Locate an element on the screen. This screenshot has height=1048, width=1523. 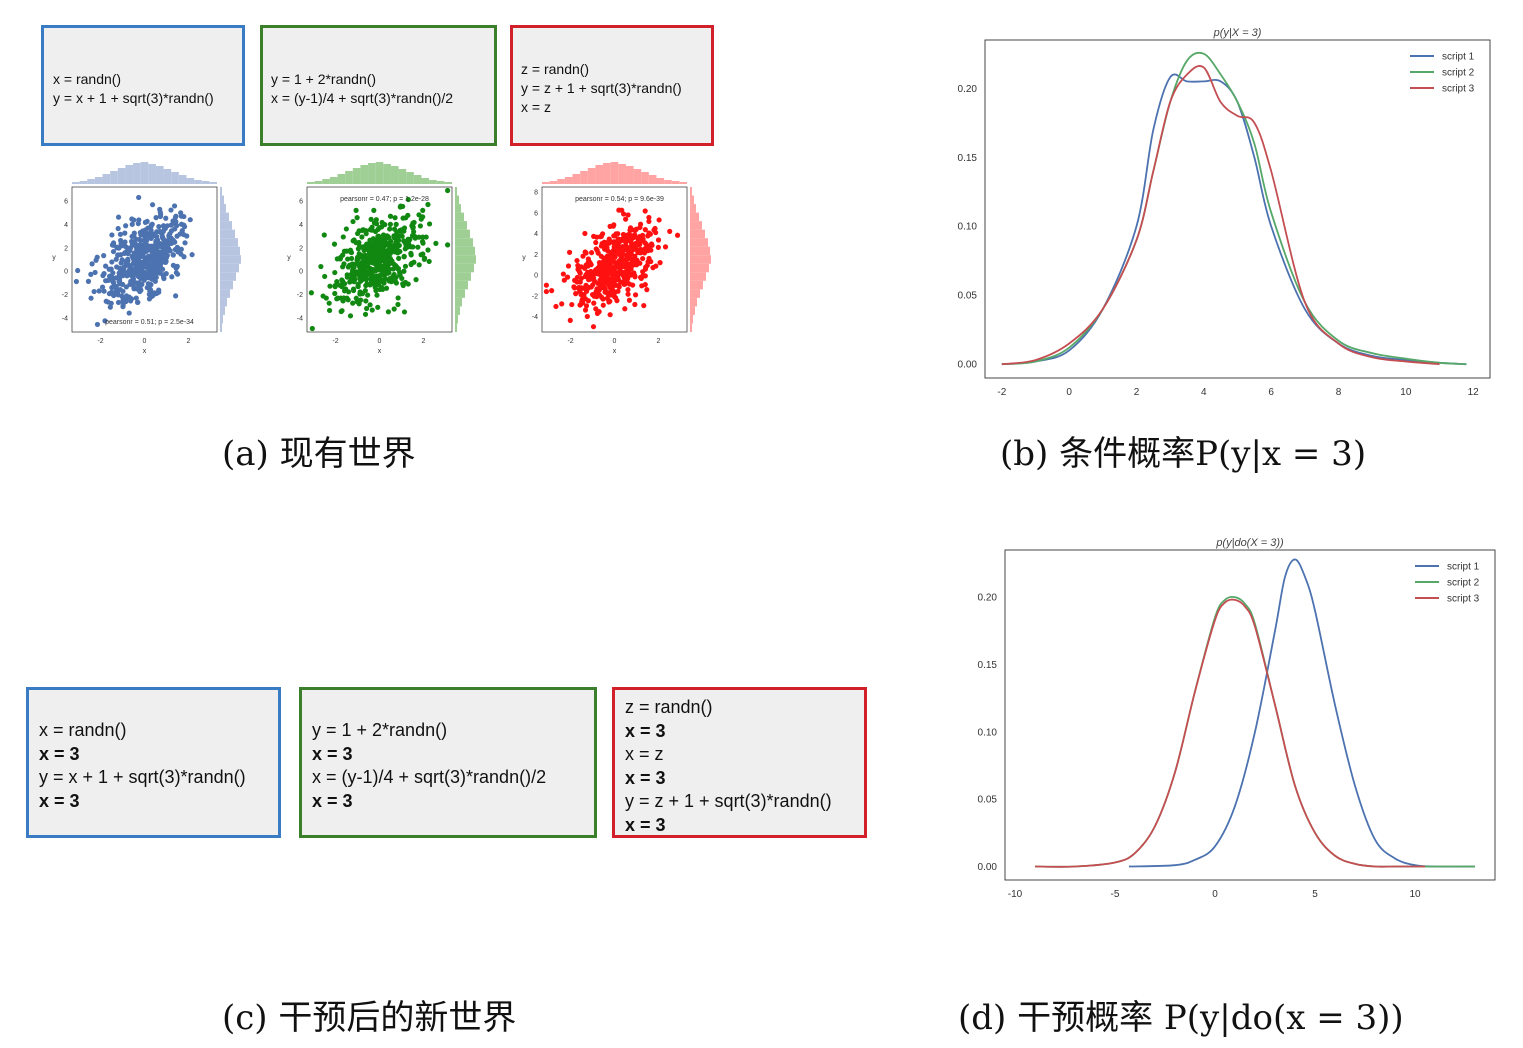
x-tick-label: 6 is located at coordinates (1271, 392).